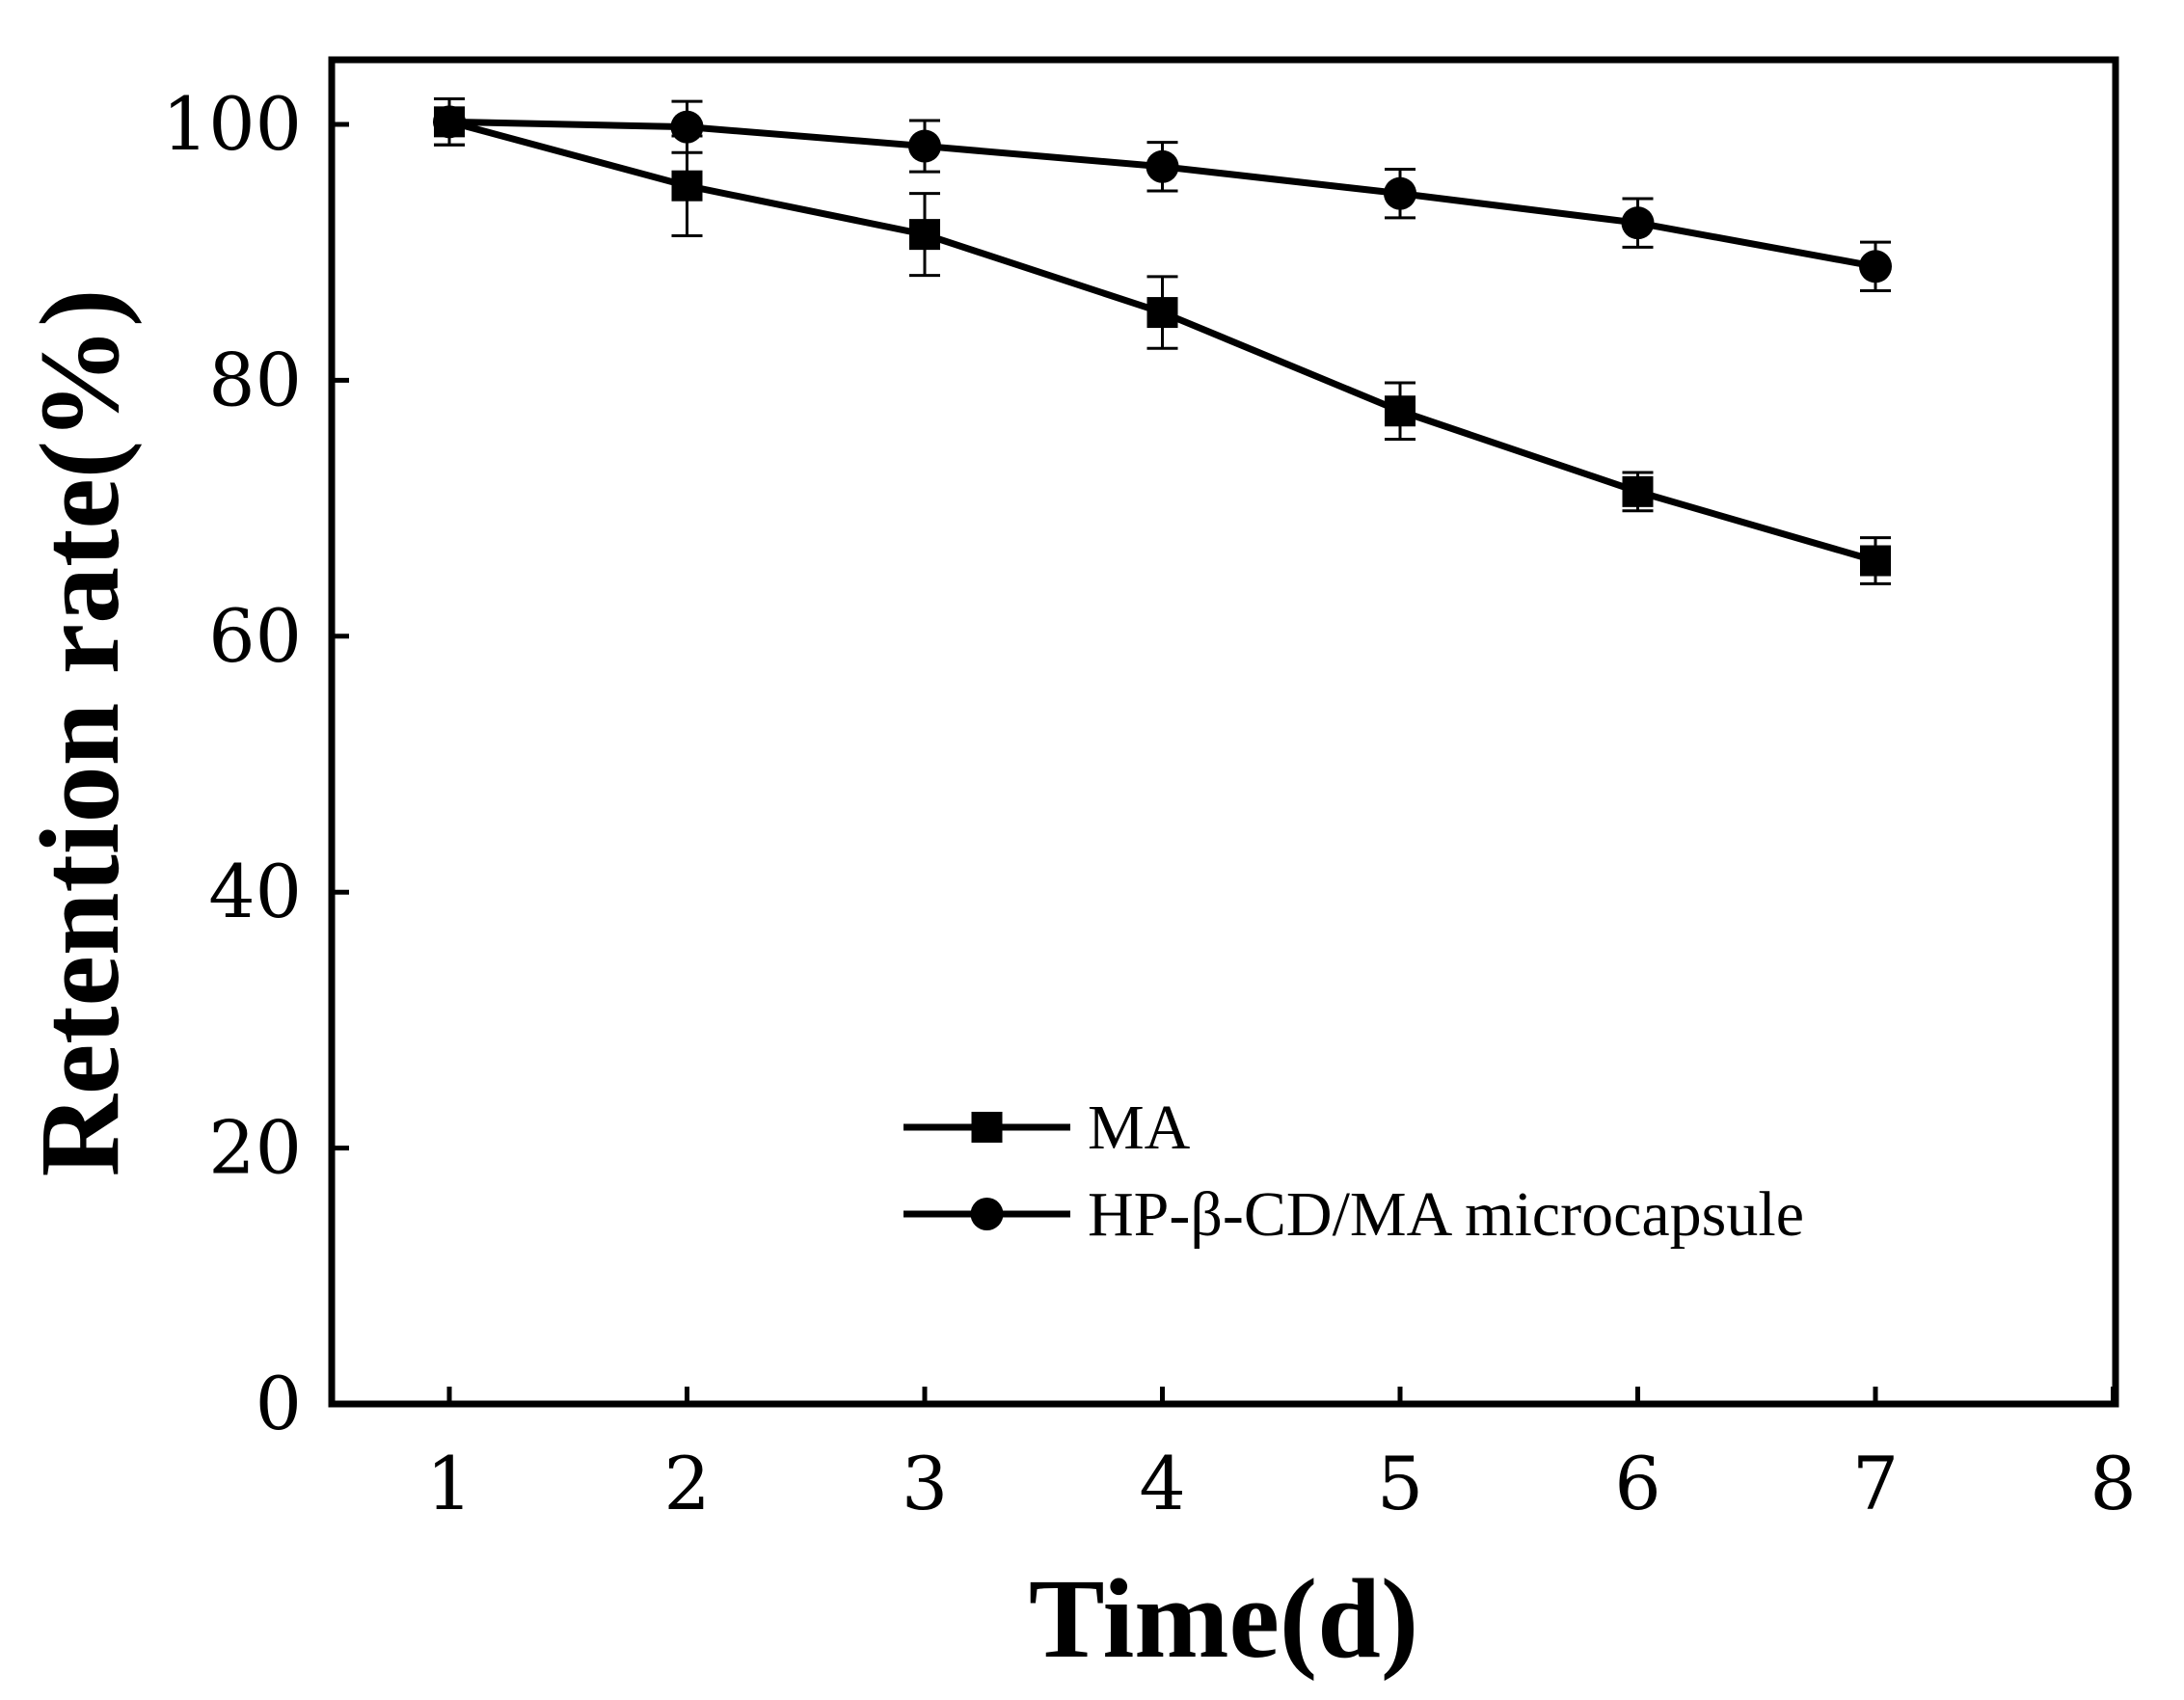 The image size is (2184, 1700). What do you see at coordinates (255, 636) in the screenshot?
I see `y-tick-label: 60` at bounding box center [255, 636].